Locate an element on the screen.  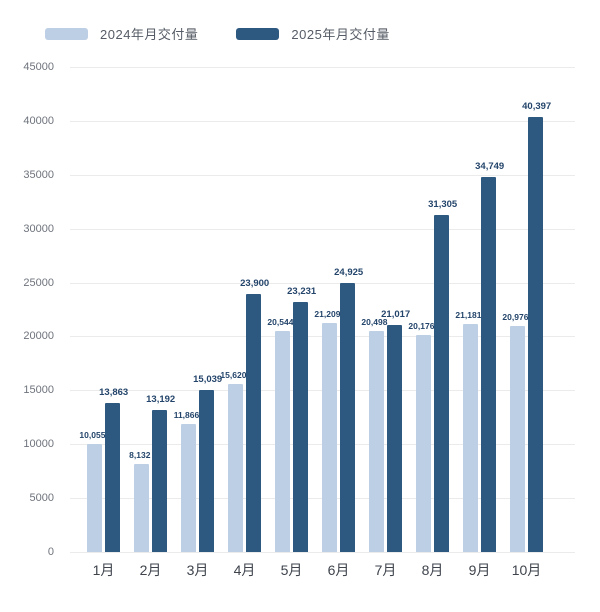
bar-slot: 13,863 is located at coordinates (113, 469).